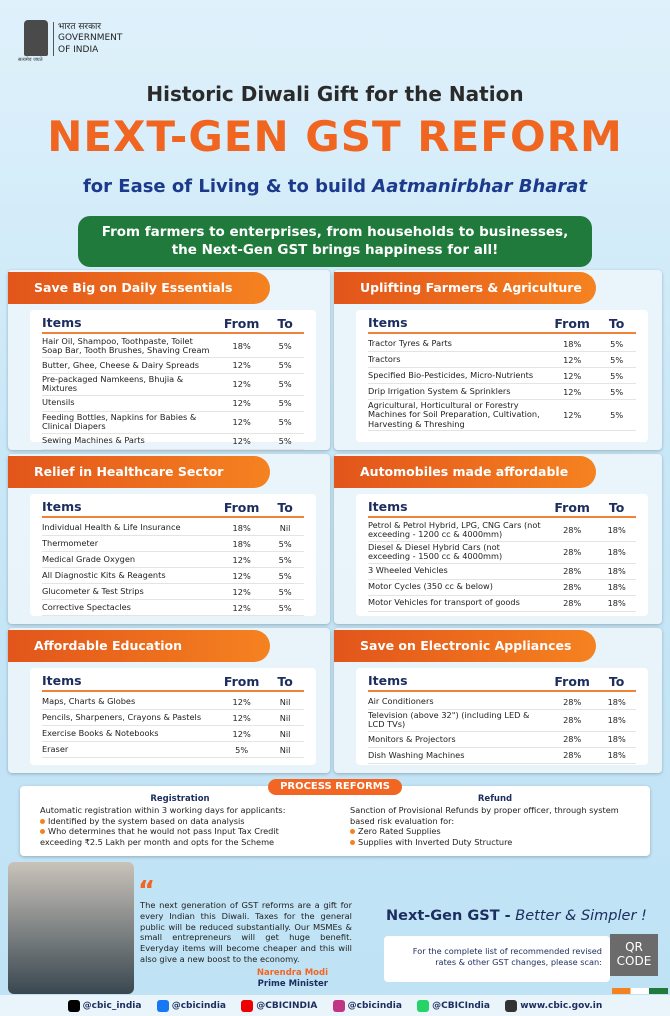 This screenshot has width=670, height=1016. Describe the element at coordinates (502, 360) in the screenshot. I see `table-row: Tractors 12% 5%` at that location.